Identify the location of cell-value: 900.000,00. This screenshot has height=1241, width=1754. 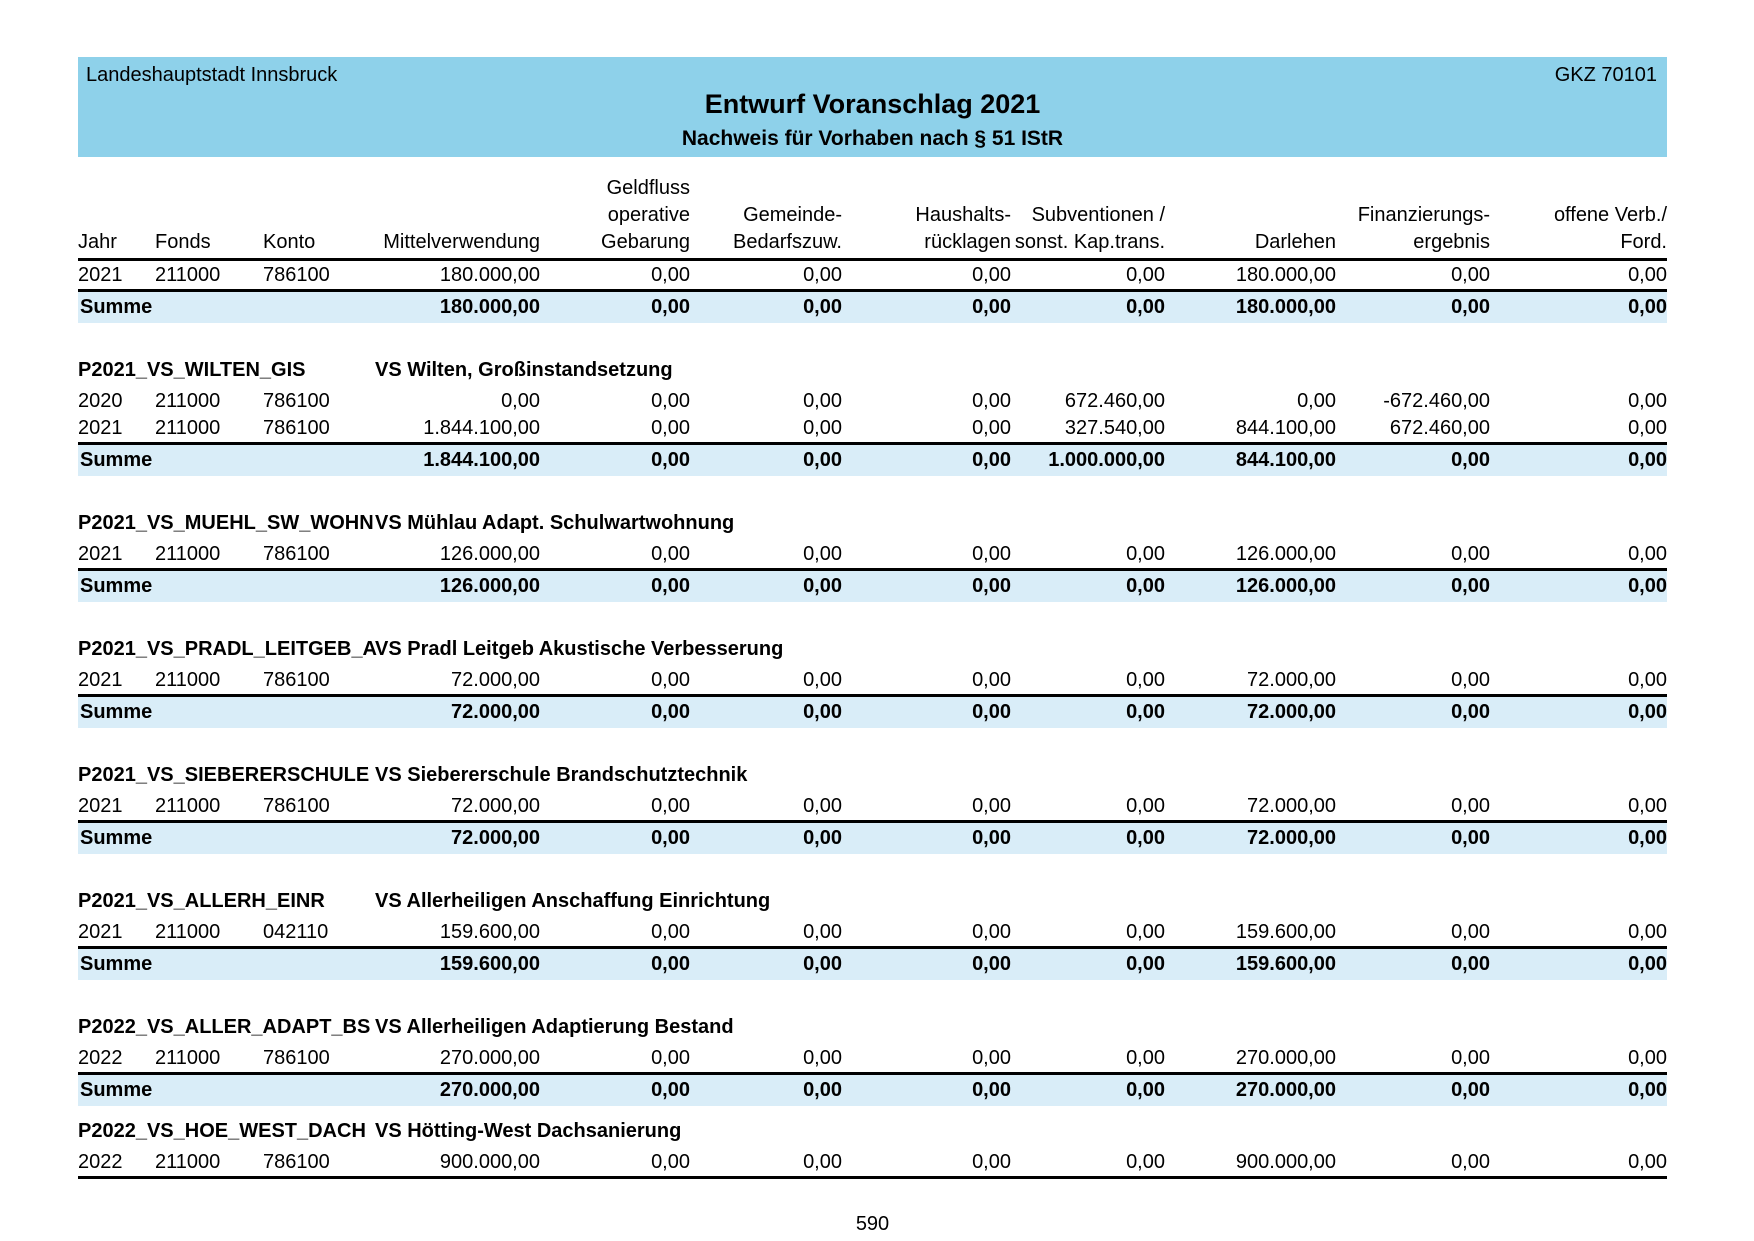
(1285, 1162).